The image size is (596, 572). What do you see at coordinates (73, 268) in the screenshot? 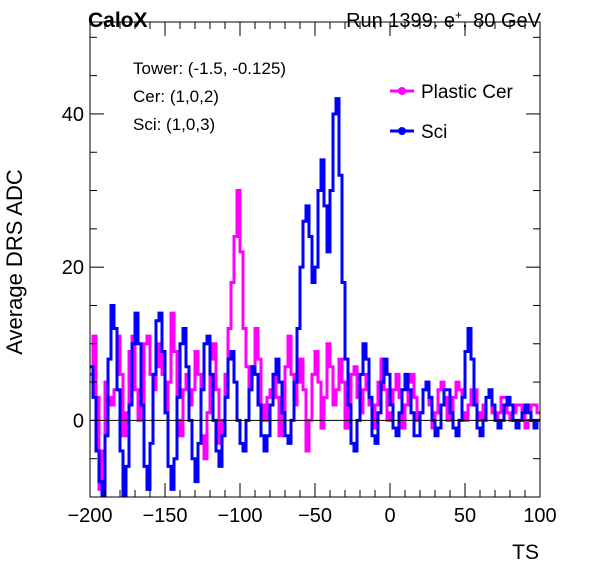
I see `y-tick-label: 20` at bounding box center [73, 268].